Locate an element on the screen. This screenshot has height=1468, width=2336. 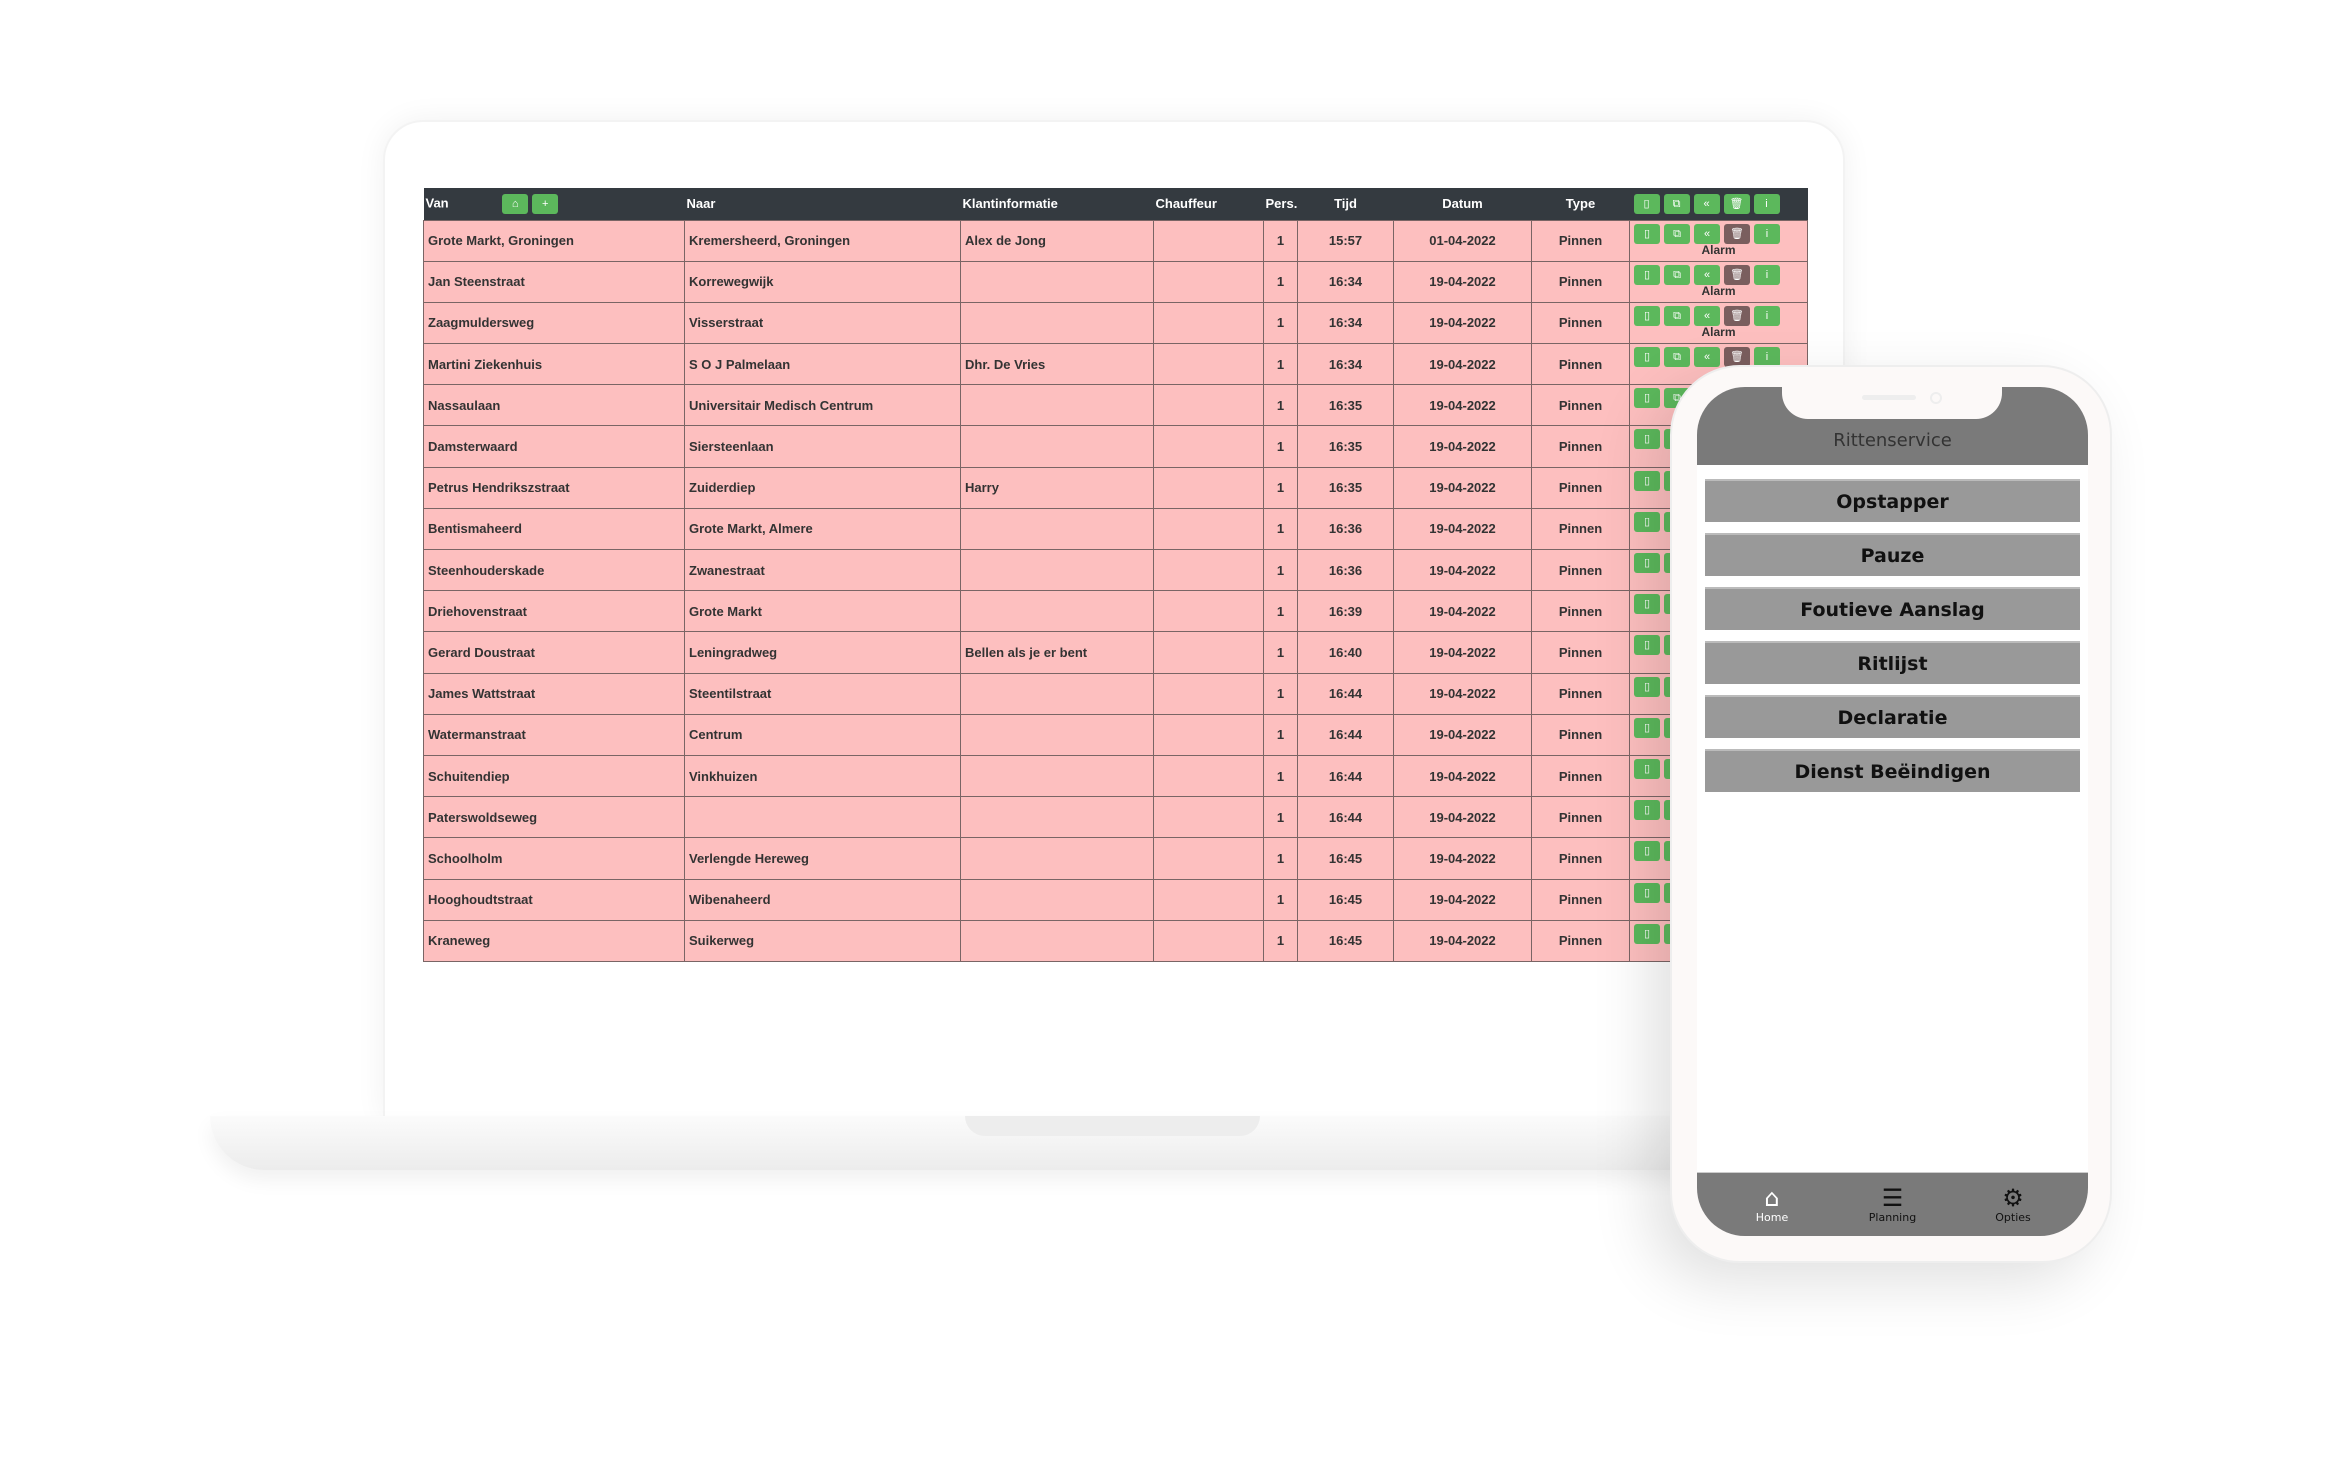
cell-naar: Wibenaheerd is located at coordinates (822, 899).